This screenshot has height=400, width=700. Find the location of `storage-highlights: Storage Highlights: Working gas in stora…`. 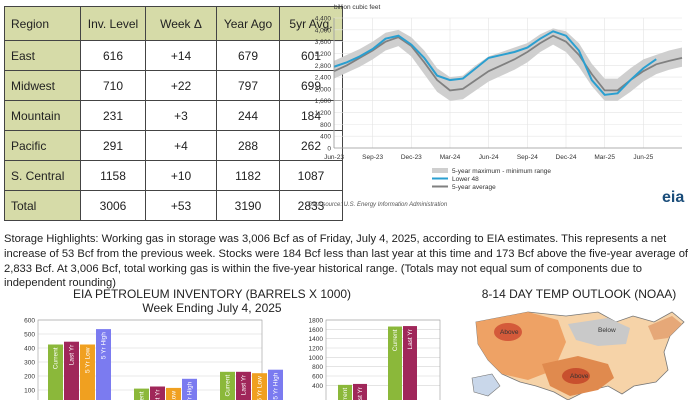

storage-highlights: Storage Highlights: Working gas in stora… is located at coordinates (346, 261).